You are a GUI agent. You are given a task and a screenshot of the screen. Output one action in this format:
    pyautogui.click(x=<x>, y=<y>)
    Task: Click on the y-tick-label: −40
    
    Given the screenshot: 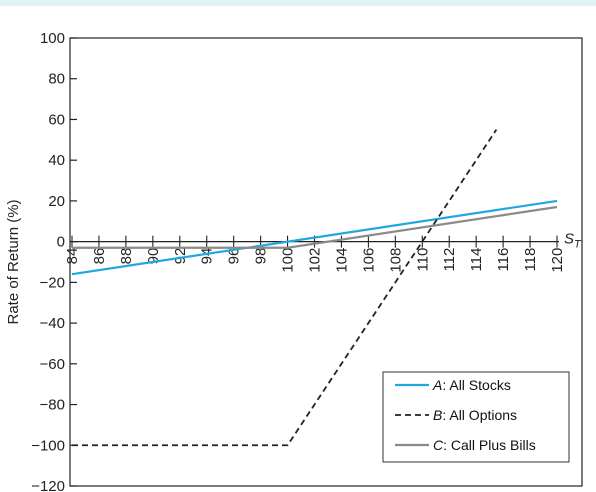 What is the action you would take?
    pyautogui.click(x=52, y=323)
    